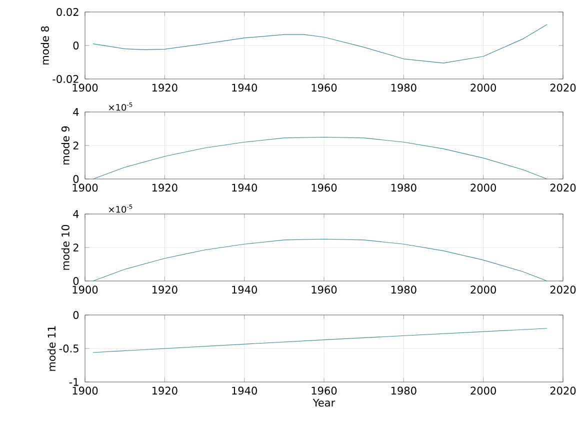 The width and height of the screenshot is (586, 435). I want to click on y-axis-title: mode 10, so click(65, 247).